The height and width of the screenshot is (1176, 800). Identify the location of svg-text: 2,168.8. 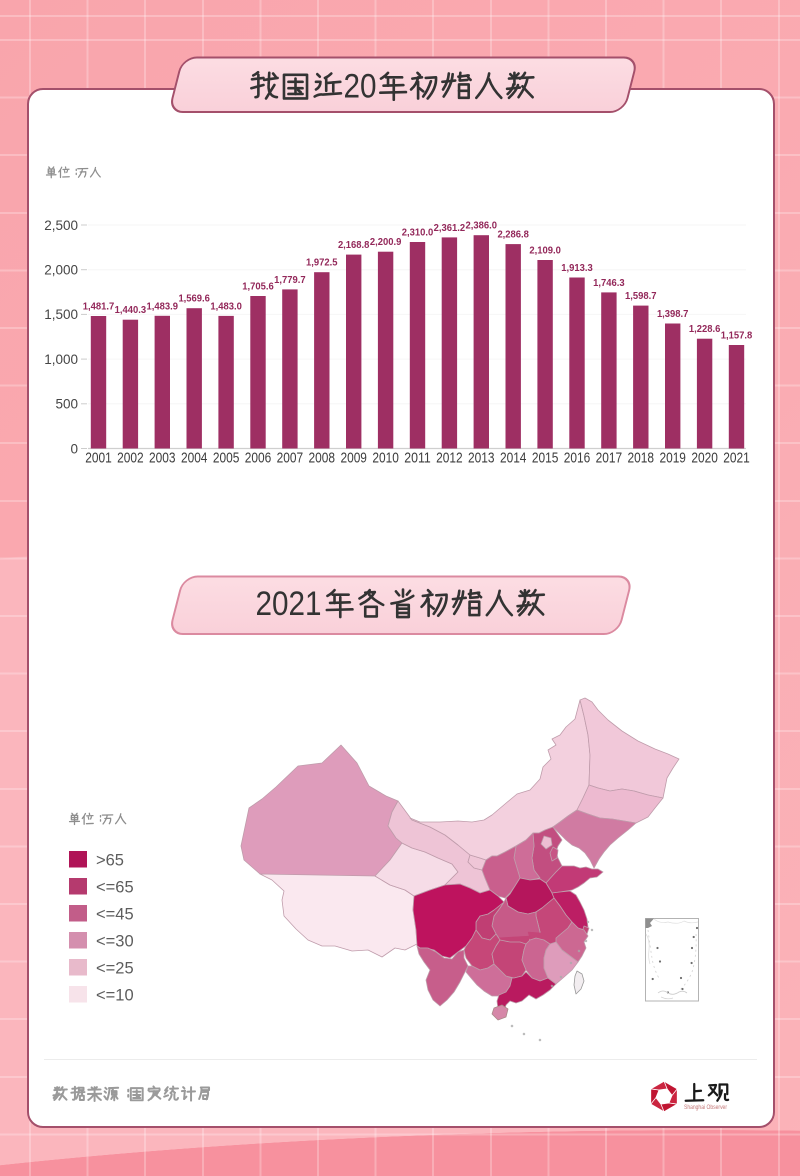
(354, 245).